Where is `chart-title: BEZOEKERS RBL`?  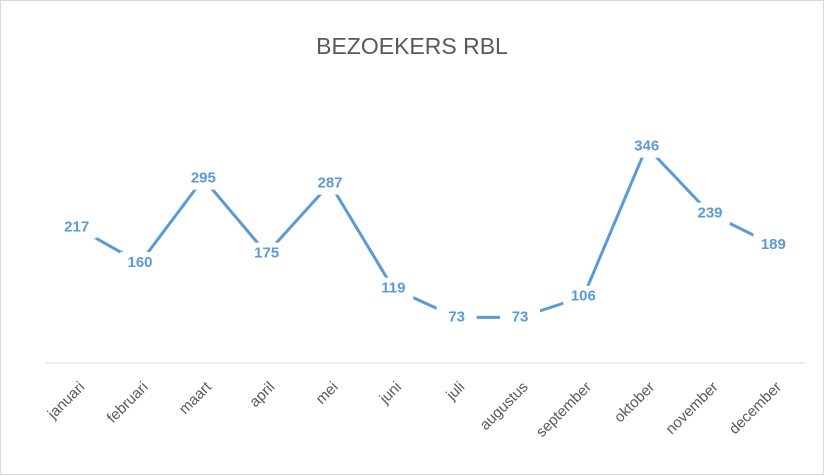 chart-title: BEZOEKERS RBL is located at coordinates (412, 46).